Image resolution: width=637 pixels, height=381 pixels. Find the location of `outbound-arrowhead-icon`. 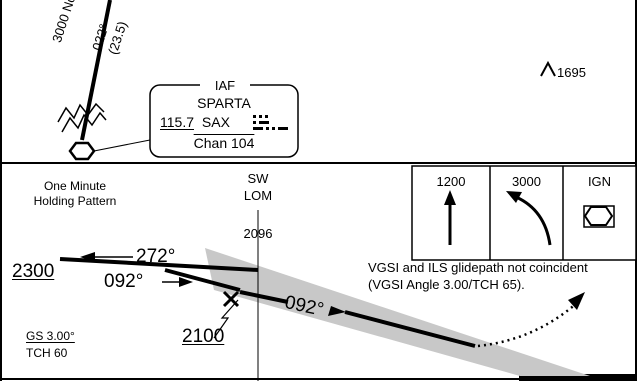

outbound-arrowhead-icon is located at coordinates (87, 257).